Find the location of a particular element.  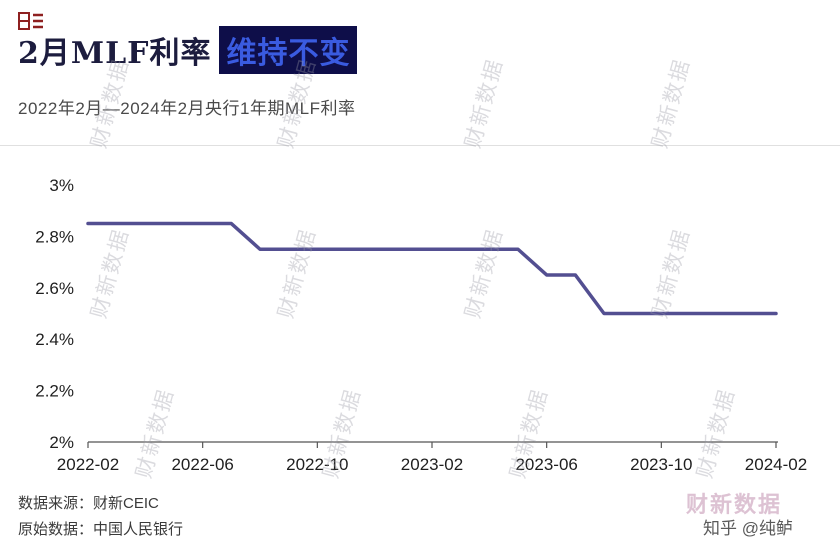

page-title-highlight: 维持不变 is located at coordinates (288, 50).